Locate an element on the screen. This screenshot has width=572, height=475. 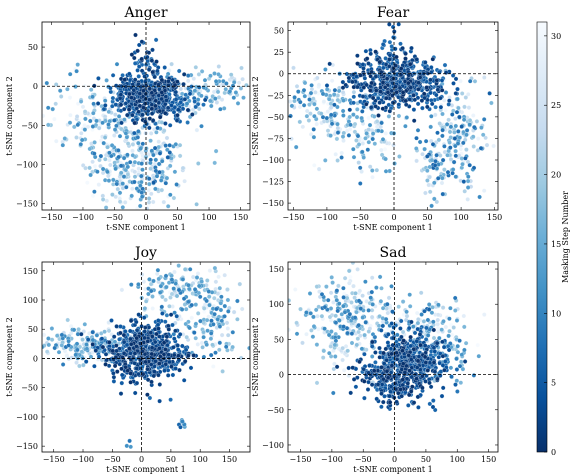
scatter-points is located at coordinates (146, 356).